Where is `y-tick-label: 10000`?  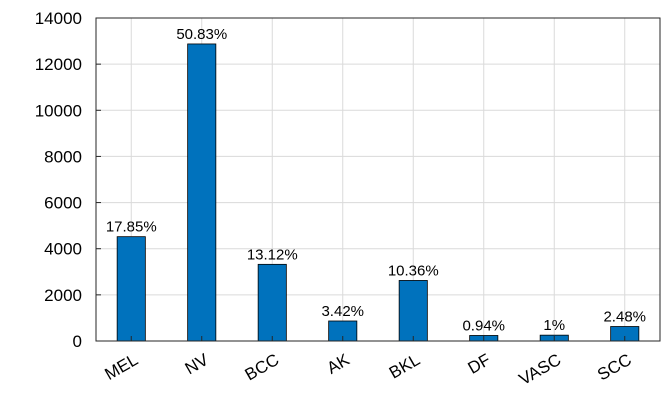
y-tick-label: 10000 is located at coordinates (58, 110).